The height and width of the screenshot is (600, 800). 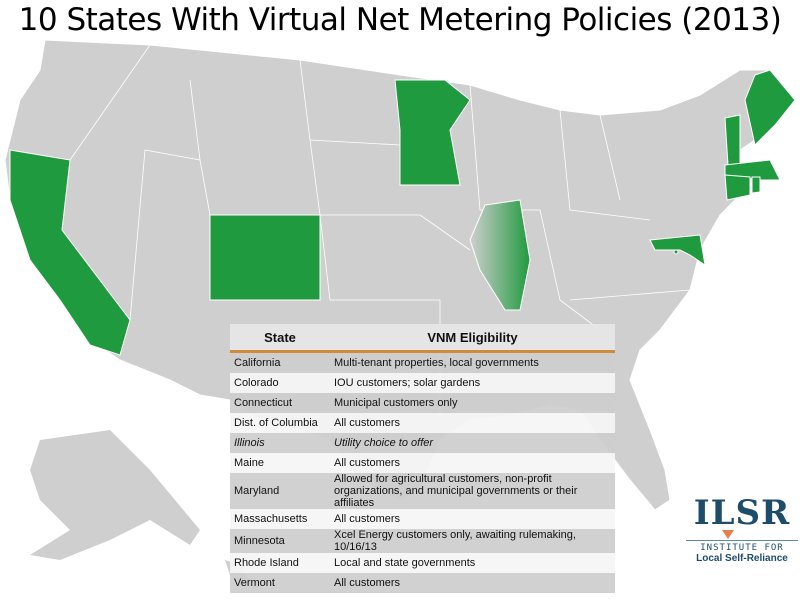 I want to click on state-colorado, so click(x=265, y=257).